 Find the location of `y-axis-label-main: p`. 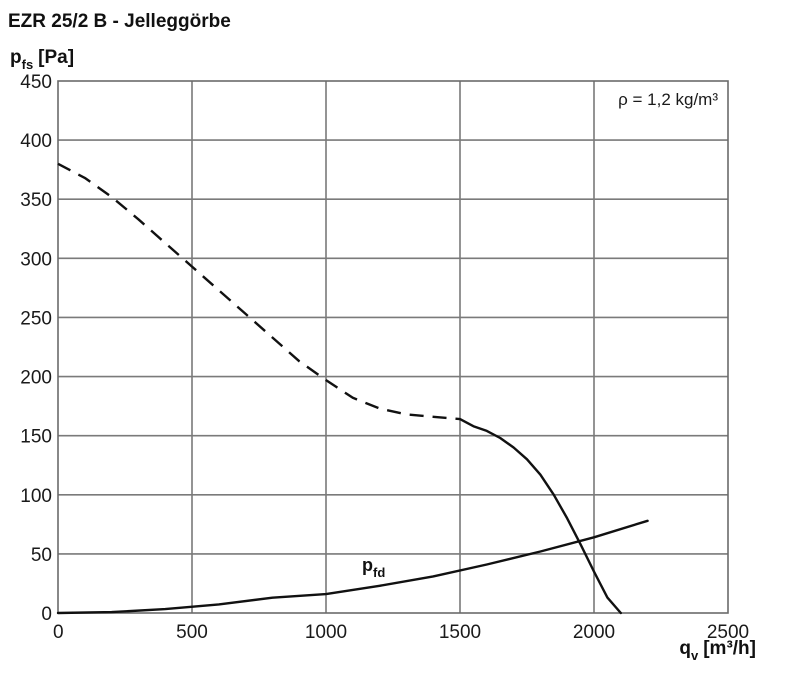

y-axis-label-main: p is located at coordinates (16, 57).